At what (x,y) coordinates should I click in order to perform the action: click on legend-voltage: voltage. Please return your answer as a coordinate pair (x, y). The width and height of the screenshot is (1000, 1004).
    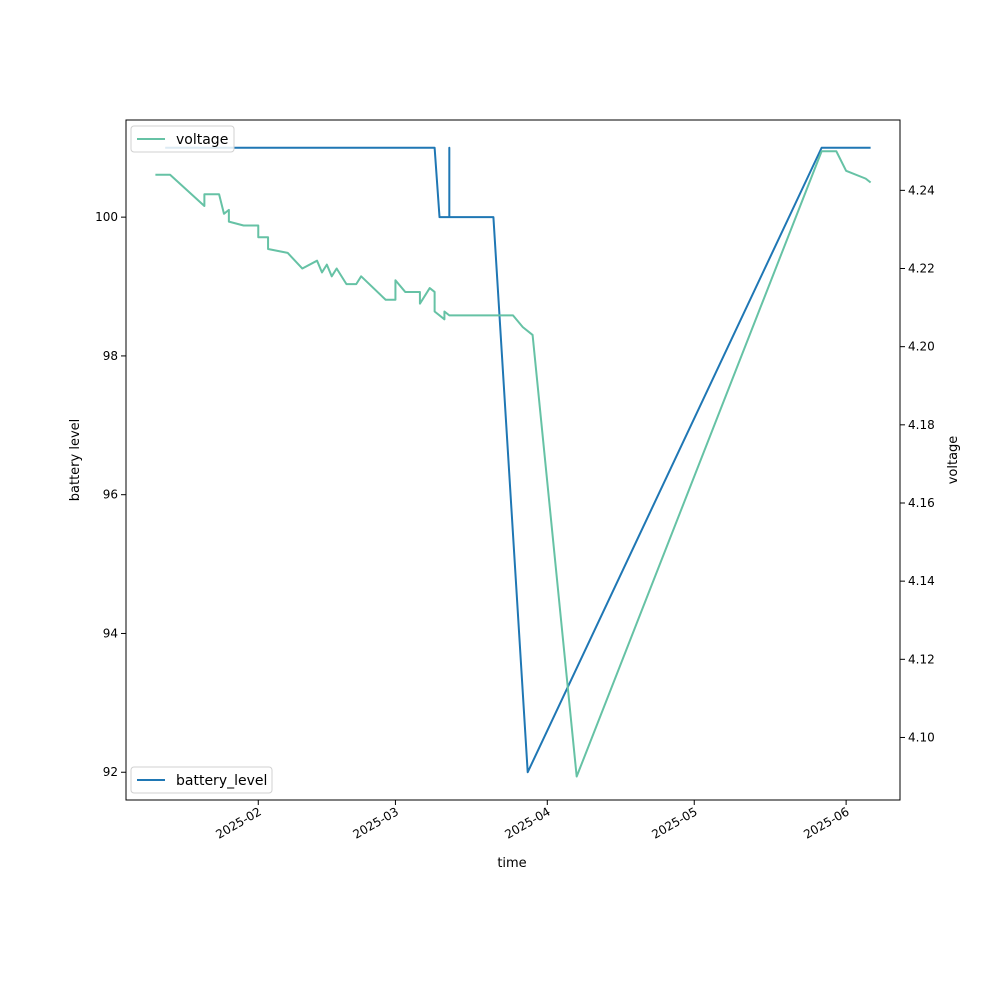
    Looking at the image, I should click on (182, 139).